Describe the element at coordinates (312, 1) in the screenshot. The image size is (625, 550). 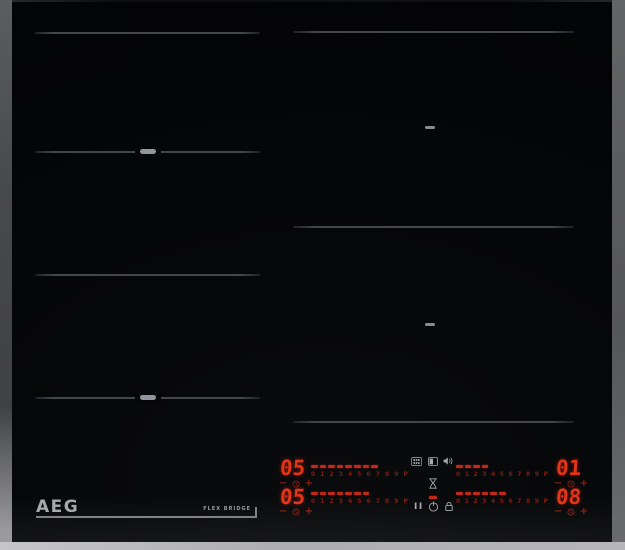
I see `hob-top-edge` at that location.